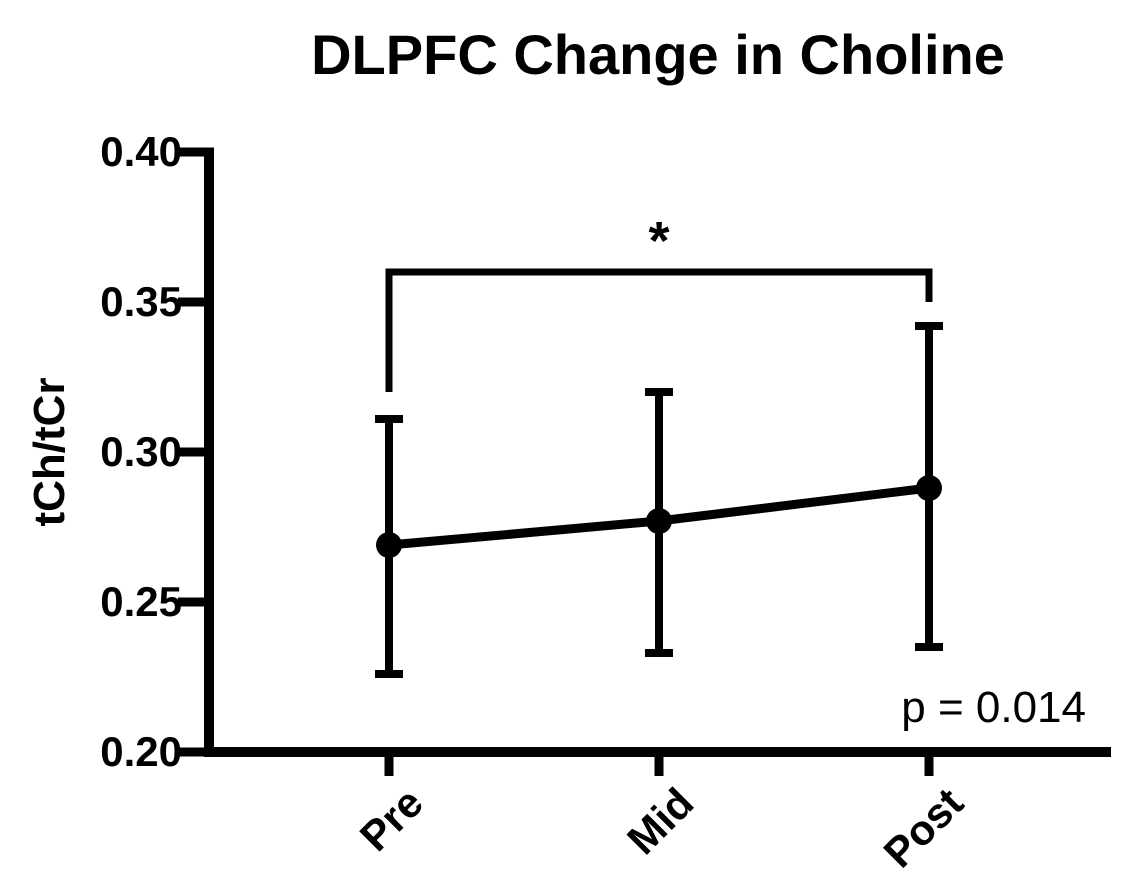 The image size is (1138, 888). What do you see at coordinates (141, 151) in the screenshot?
I see `y-tick-label-0.40: 0.40` at bounding box center [141, 151].